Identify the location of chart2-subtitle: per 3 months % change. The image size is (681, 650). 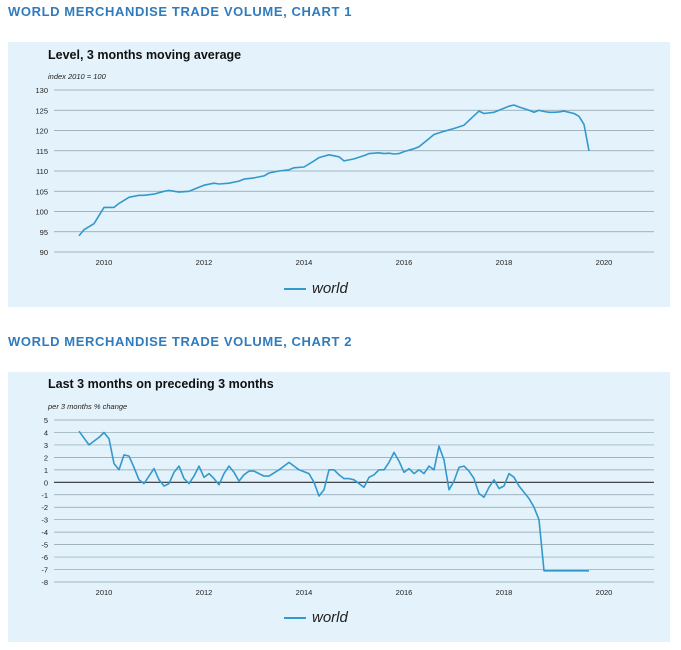
(88, 406).